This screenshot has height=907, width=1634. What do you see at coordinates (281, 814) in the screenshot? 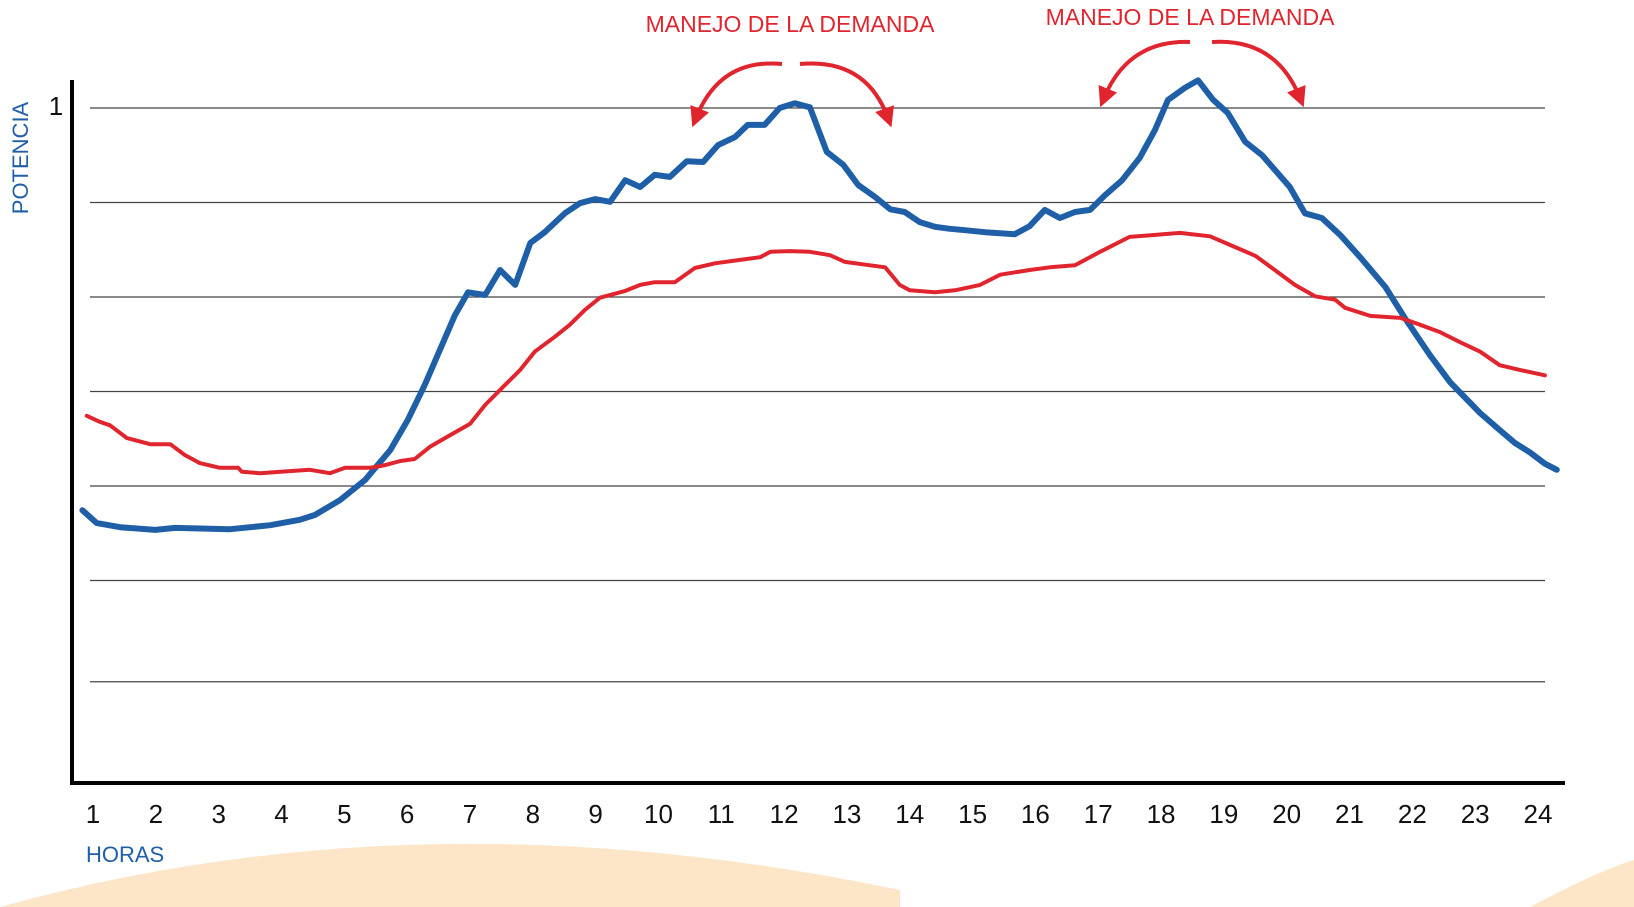
I see `x-tick-label: 4` at bounding box center [281, 814].